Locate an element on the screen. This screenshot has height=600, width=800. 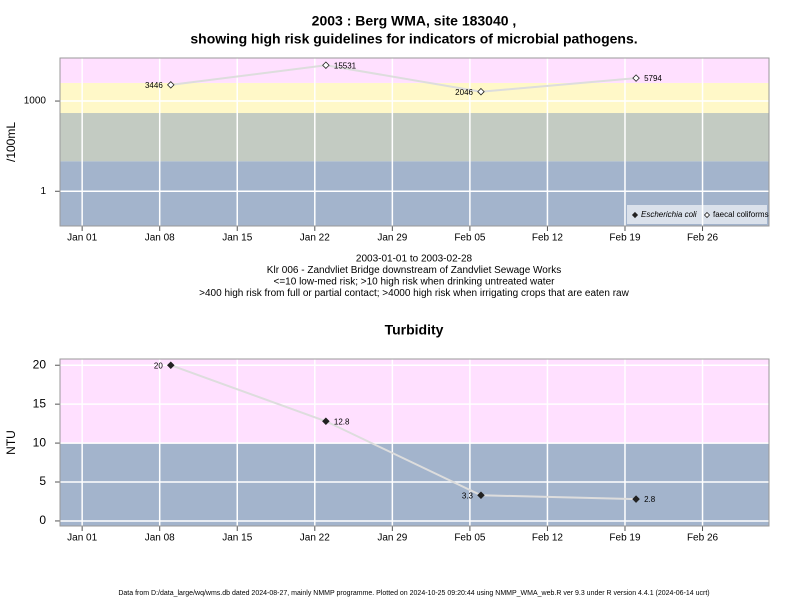
y-tick-label: 1000 is located at coordinates (35, 101).